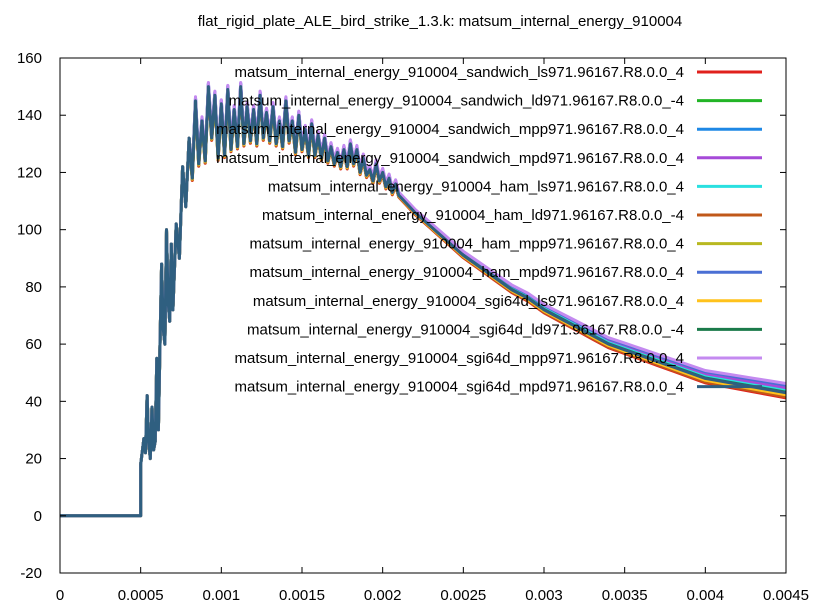  Describe the element at coordinates (222, 595) in the screenshot. I see `x-tick-label: 0.001` at that location.